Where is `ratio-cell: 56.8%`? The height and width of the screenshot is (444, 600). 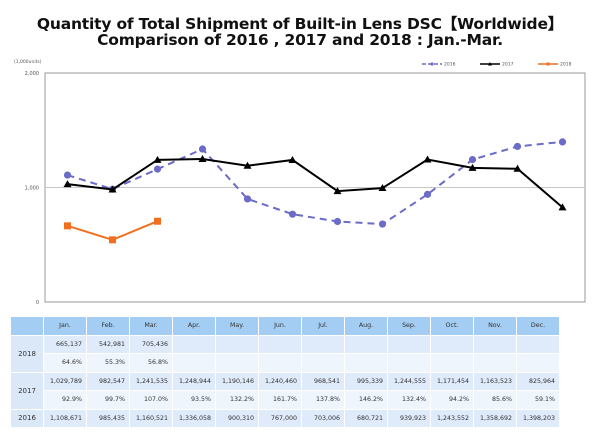 ratio-cell: 56.8% is located at coordinates (151, 363).